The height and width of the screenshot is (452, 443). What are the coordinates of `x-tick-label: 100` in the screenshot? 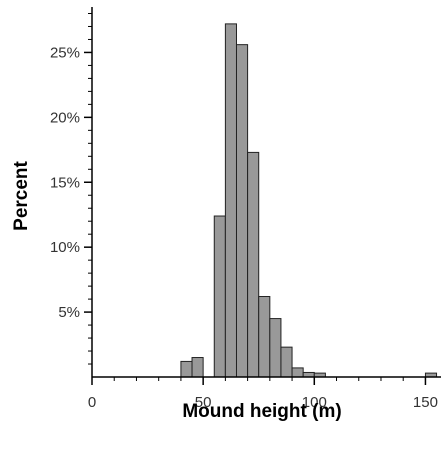 It's located at (314, 402).